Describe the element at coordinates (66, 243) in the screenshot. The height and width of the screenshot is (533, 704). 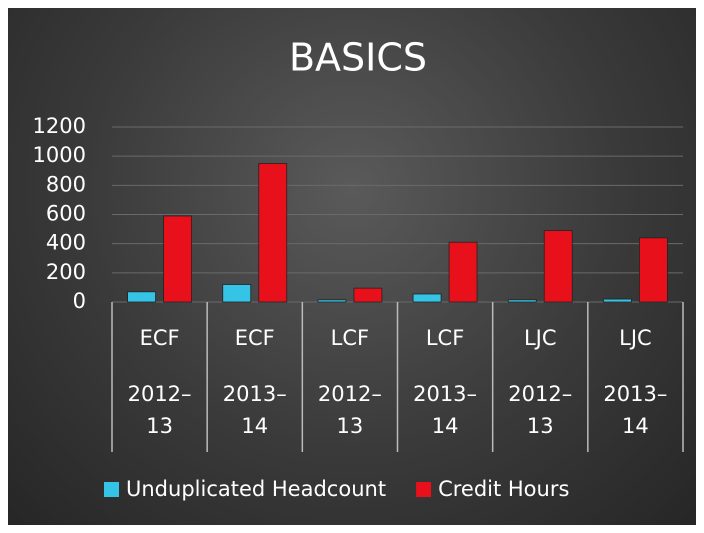
I see `y-tick-label: 400` at that location.